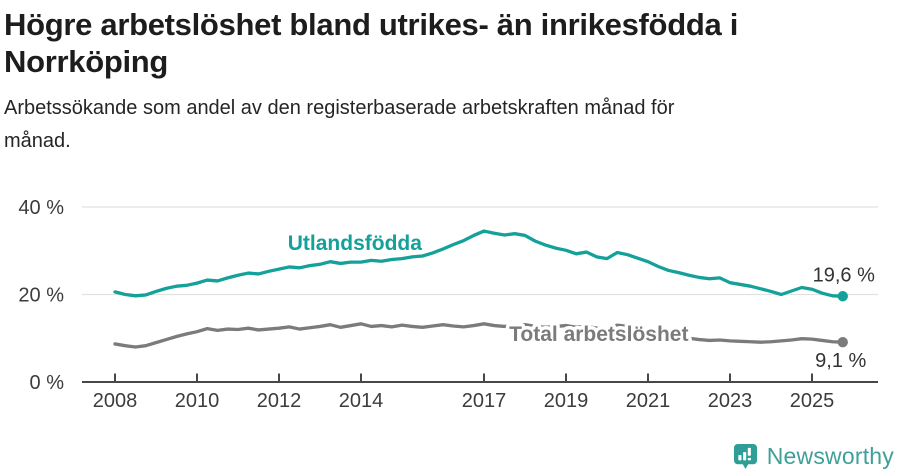 This screenshot has height=474, width=900. I want to click on series-end-value-label: 19,6 %, so click(844, 275).